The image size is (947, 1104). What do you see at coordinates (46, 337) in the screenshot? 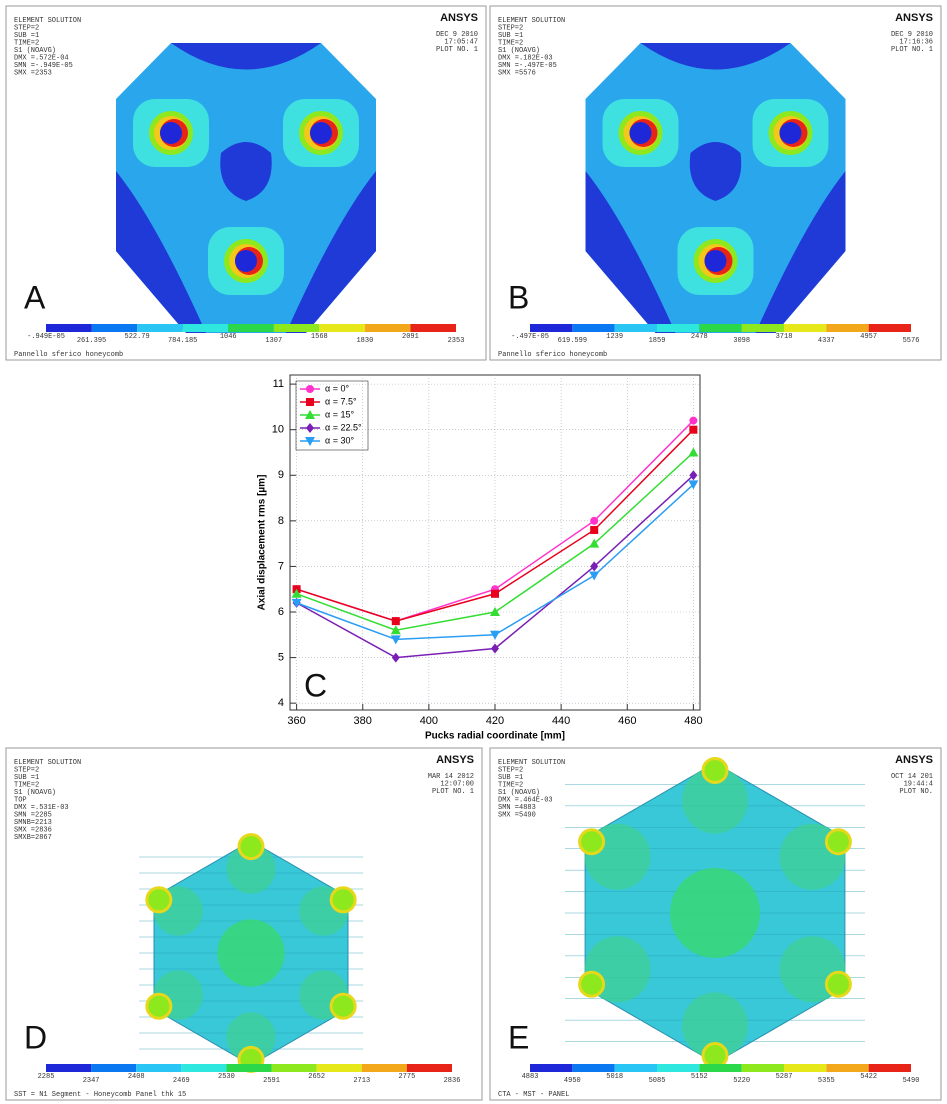
I see `colorbar-label: -.949E-05` at bounding box center [46, 337].